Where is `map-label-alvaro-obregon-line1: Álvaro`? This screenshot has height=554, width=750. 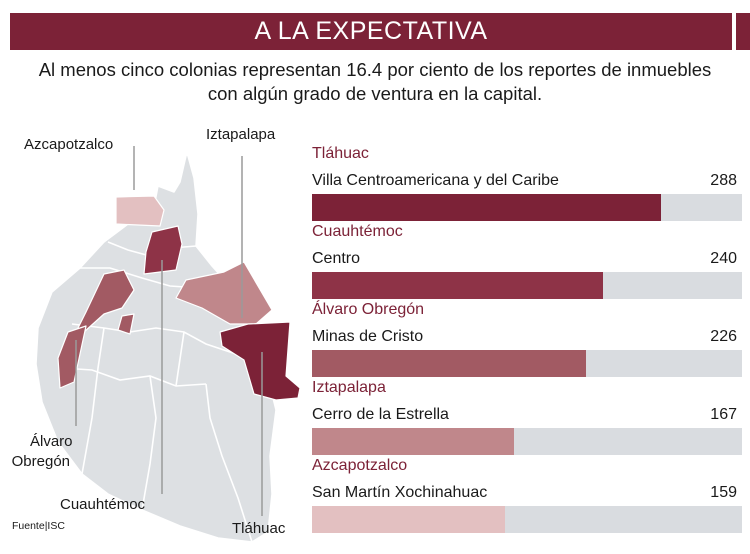 map-label-alvaro-obregon-line1: Álvaro is located at coordinates (51, 441).